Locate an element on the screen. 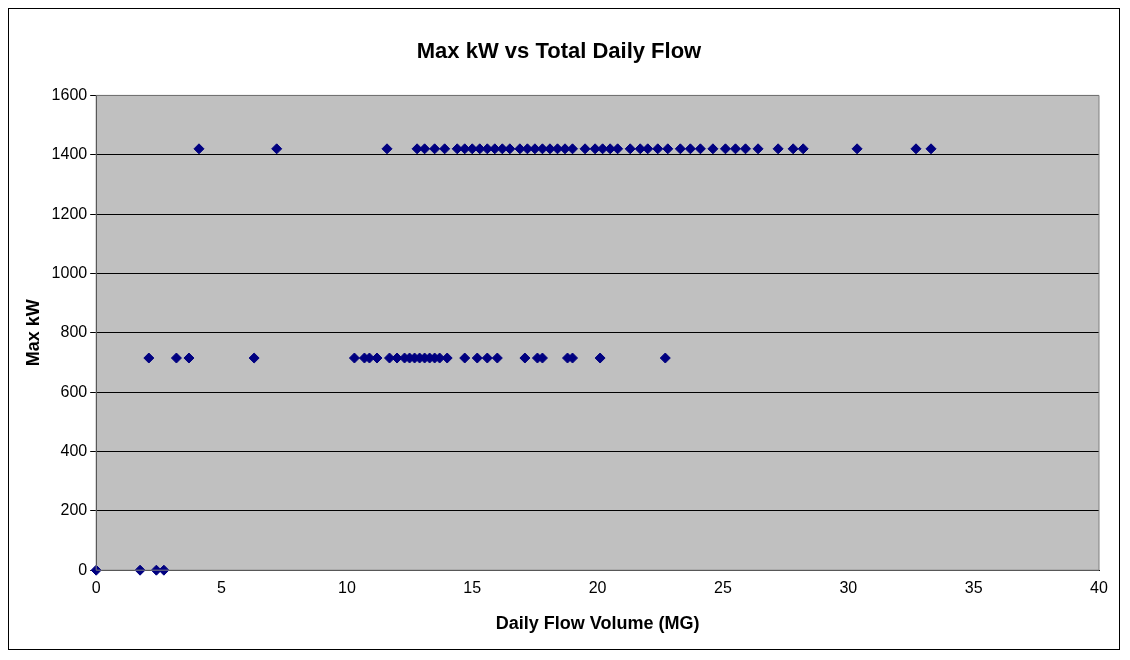  x-tick-label: 35 is located at coordinates (973, 588).